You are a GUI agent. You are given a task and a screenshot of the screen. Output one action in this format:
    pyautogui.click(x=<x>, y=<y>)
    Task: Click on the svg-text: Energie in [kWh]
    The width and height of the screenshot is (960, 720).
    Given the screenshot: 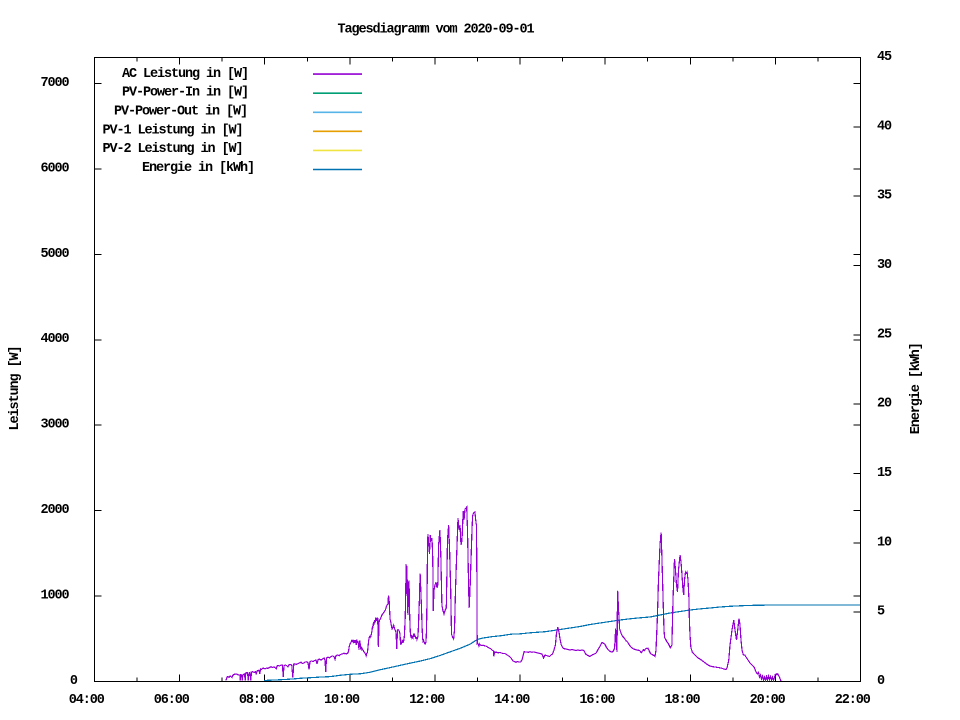 What is the action you would take?
    pyautogui.click(x=198, y=168)
    